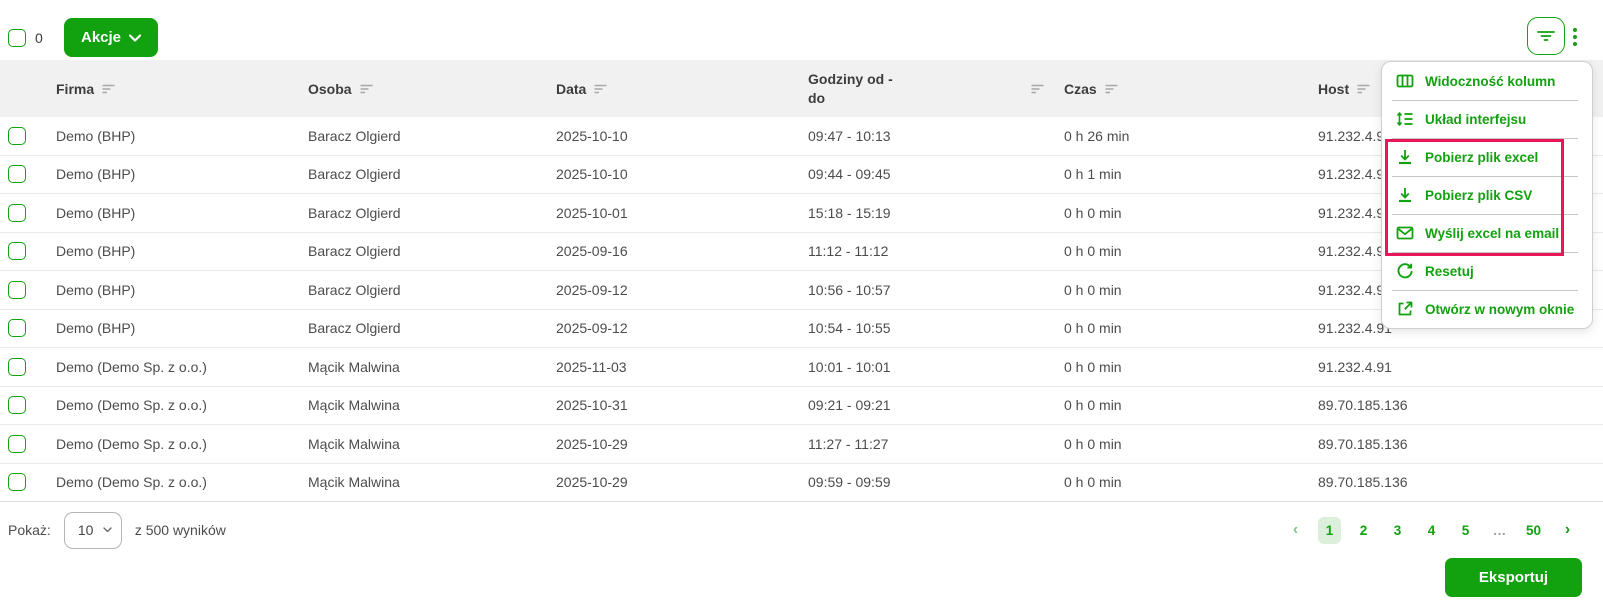 The height and width of the screenshot is (607, 1603). What do you see at coordinates (849, 328) in the screenshot?
I see `cell-godziny: 10:54 - 10:55` at bounding box center [849, 328].